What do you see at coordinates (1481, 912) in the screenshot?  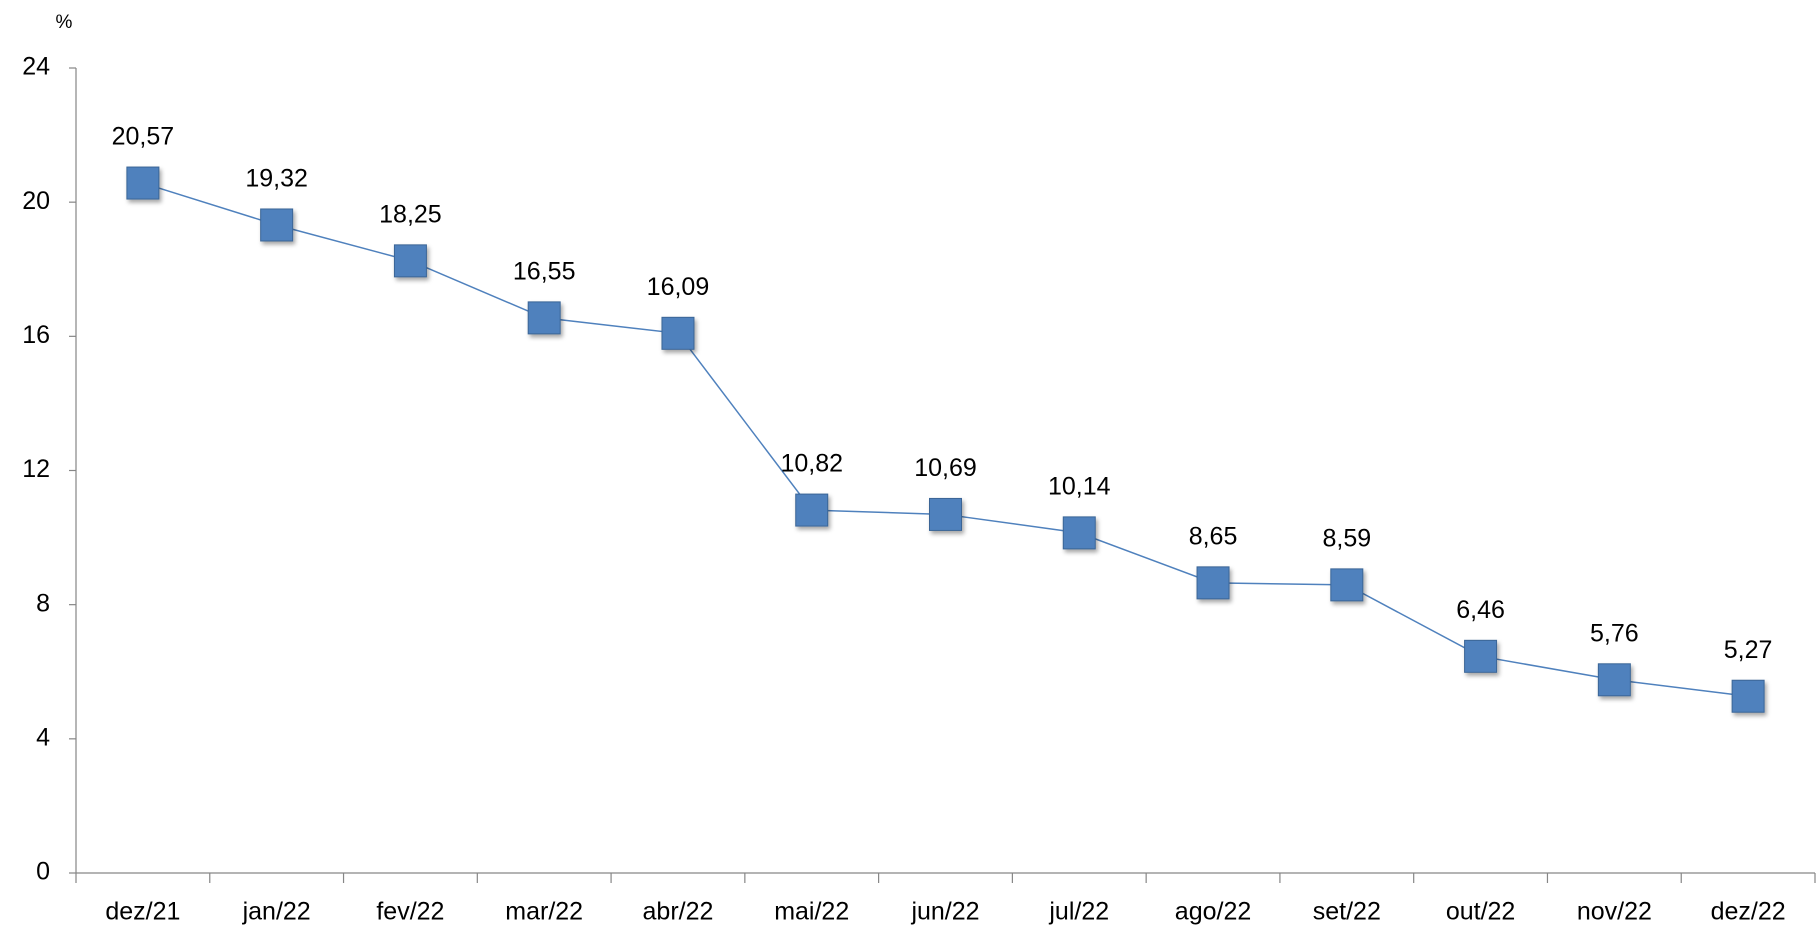 I see `x-tick-label: out/22` at bounding box center [1481, 912].